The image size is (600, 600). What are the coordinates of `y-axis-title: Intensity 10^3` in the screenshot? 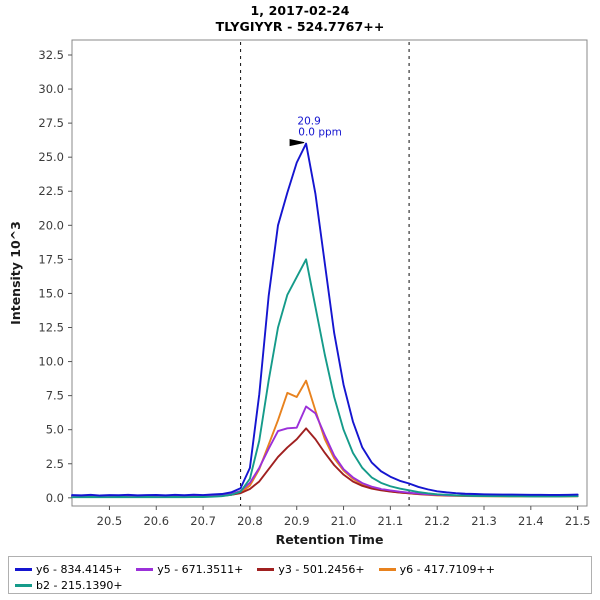 It's located at (15, 273).